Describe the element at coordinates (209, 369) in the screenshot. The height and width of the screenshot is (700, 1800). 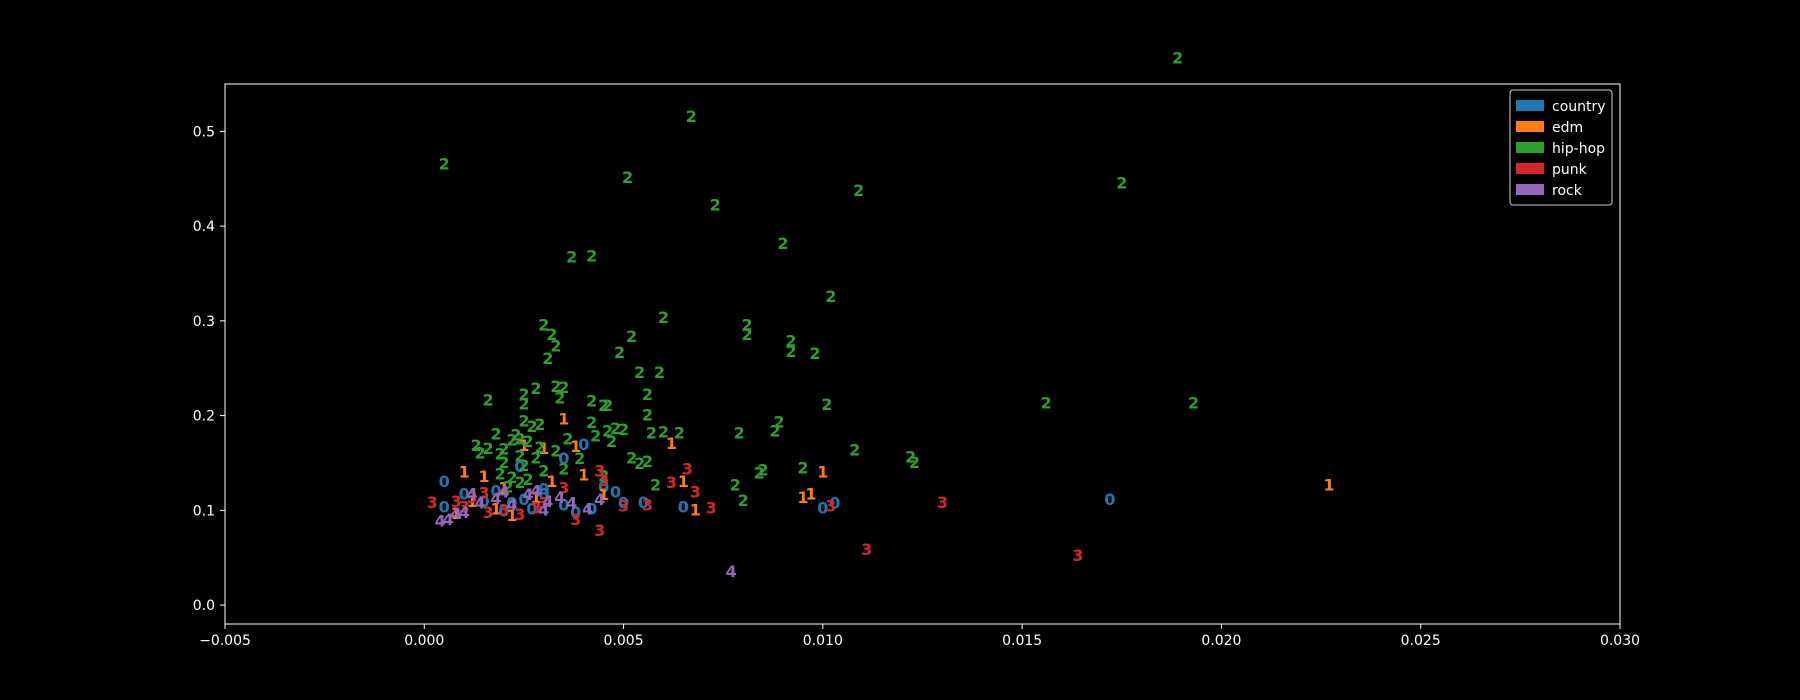
I see `y-axis: 0.0 0.1 0.2 0.3 0.4 0.5` at that location.